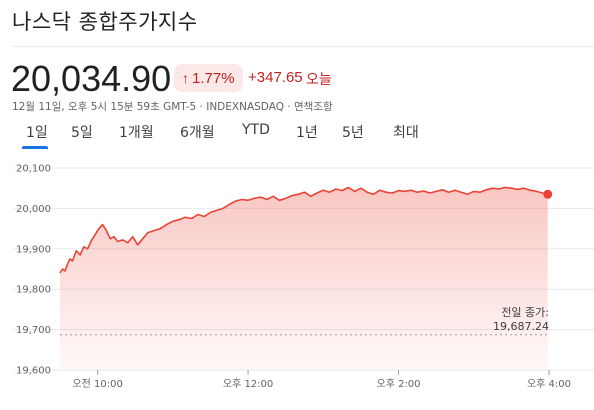 Image resolution: width=594 pixels, height=410 pixels. I want to click on tab-ytd: YTD, so click(256, 130).